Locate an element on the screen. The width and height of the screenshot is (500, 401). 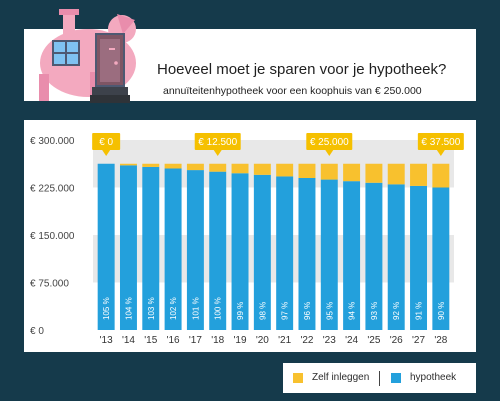
x-tick-label: '13 is located at coordinates (106, 340).